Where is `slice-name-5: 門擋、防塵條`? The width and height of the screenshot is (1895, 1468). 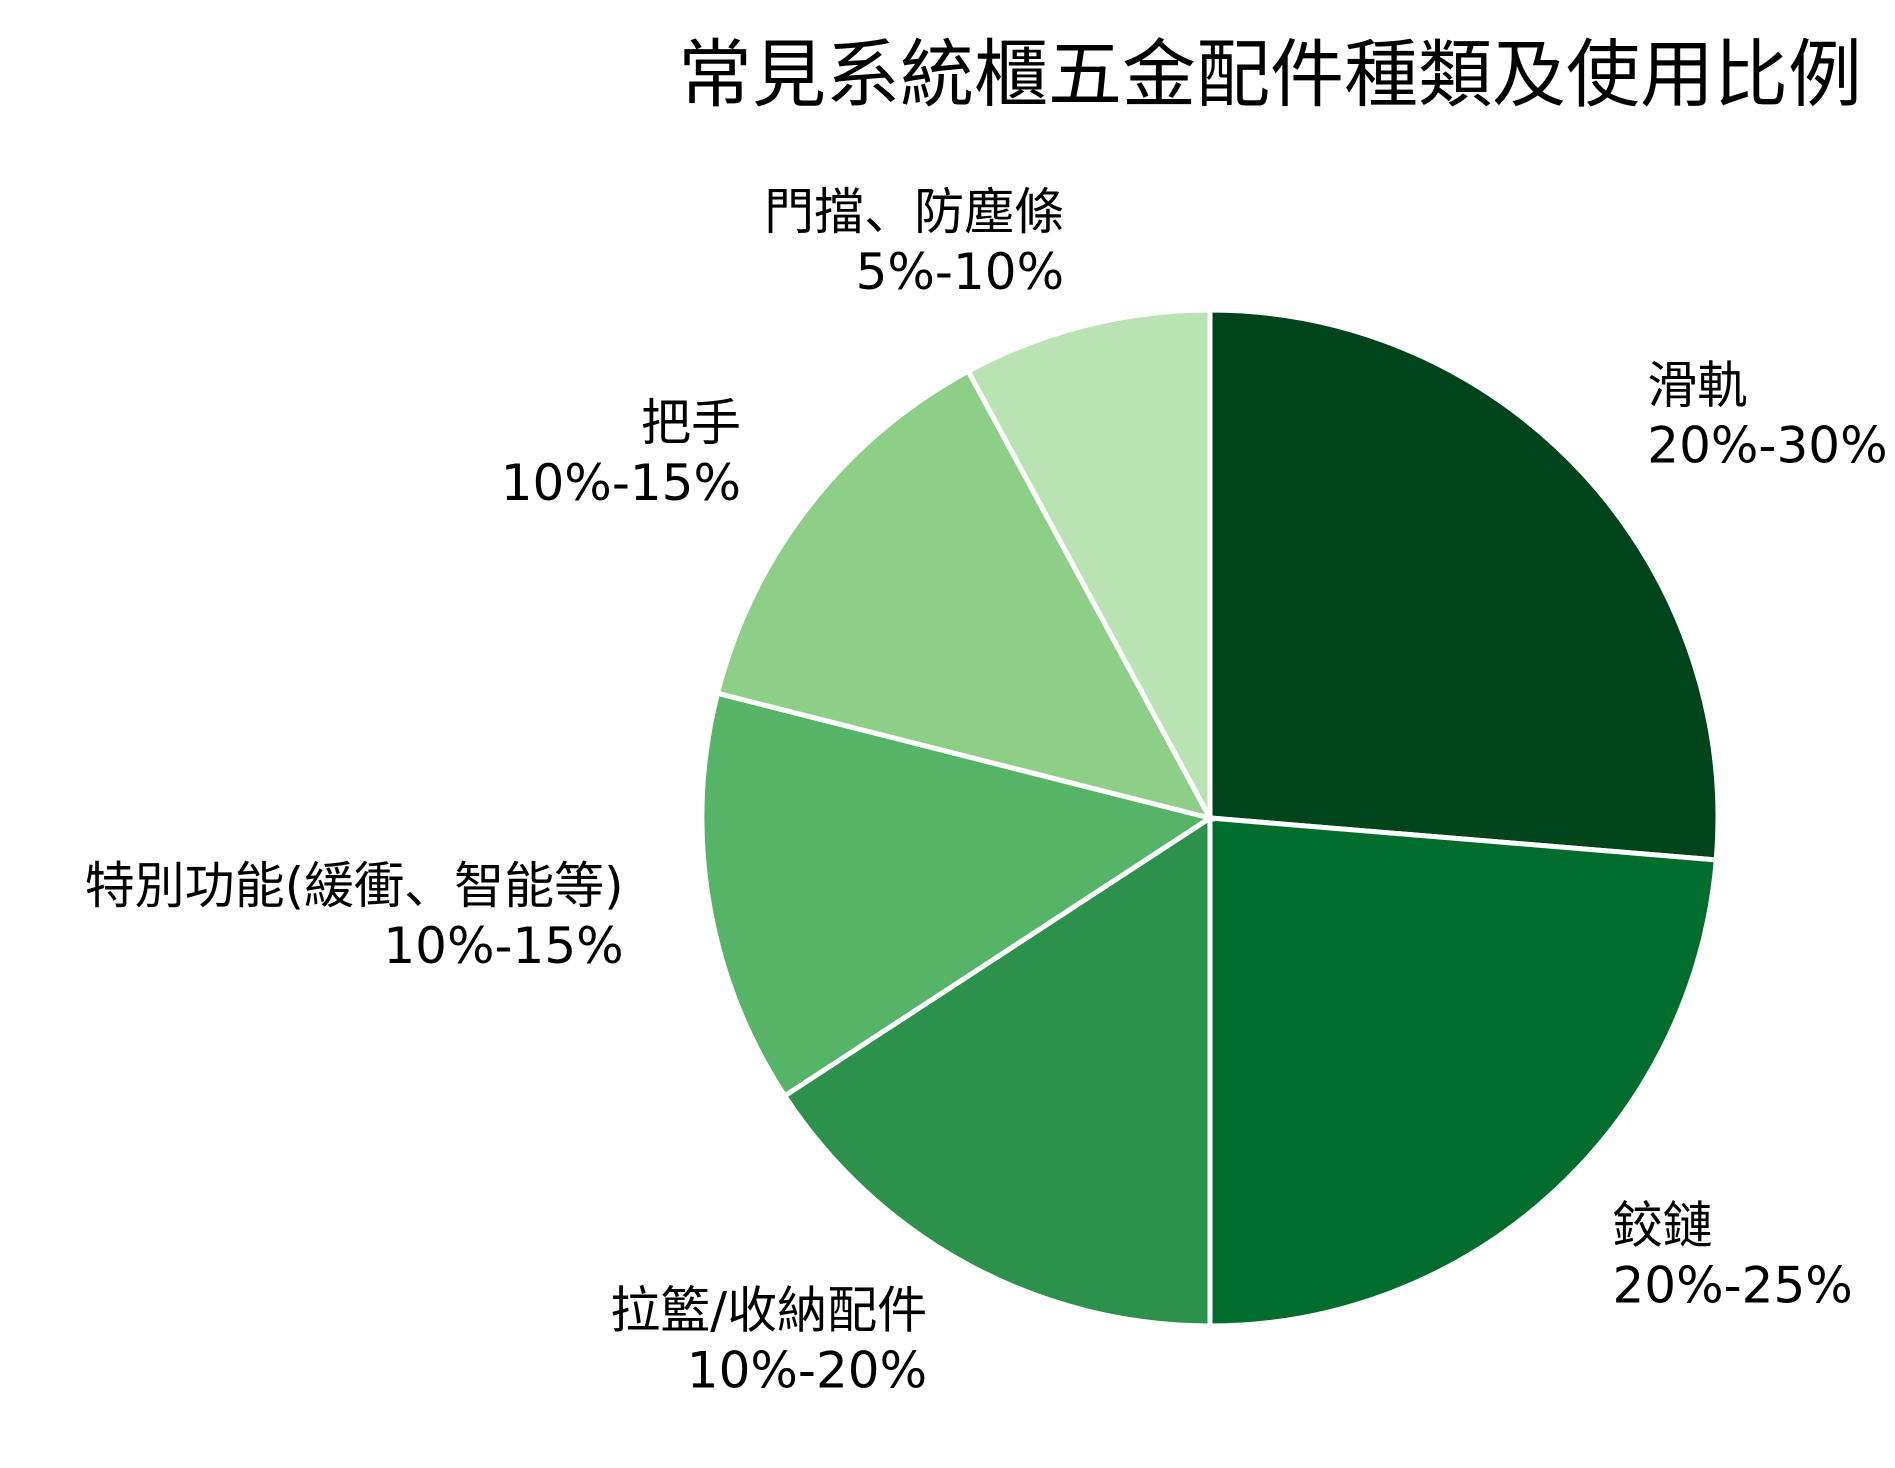
slice-name-5: 門擋、防塵條 is located at coordinates (914, 212).